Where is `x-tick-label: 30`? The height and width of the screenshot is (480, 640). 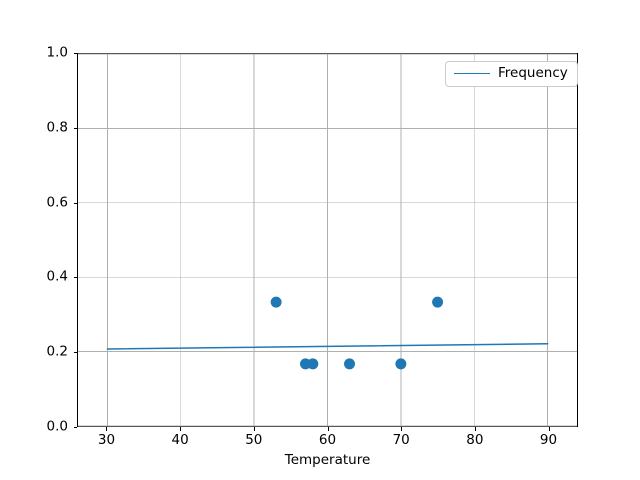
x-tick-label: 30 is located at coordinates (106, 440).